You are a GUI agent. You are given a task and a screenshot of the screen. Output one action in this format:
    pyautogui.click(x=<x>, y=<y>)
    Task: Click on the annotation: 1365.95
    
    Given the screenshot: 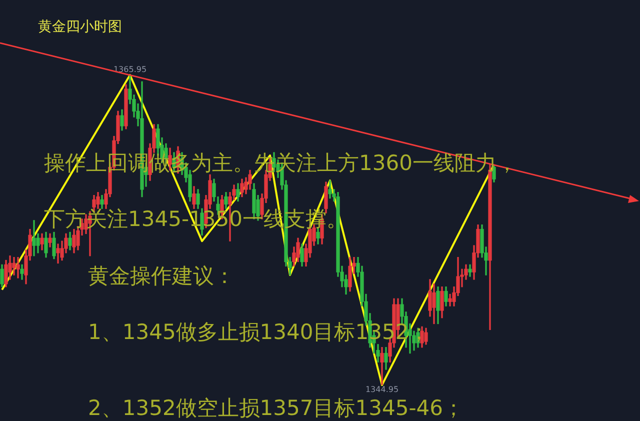 What is the action you would take?
    pyautogui.click(x=130, y=69)
    